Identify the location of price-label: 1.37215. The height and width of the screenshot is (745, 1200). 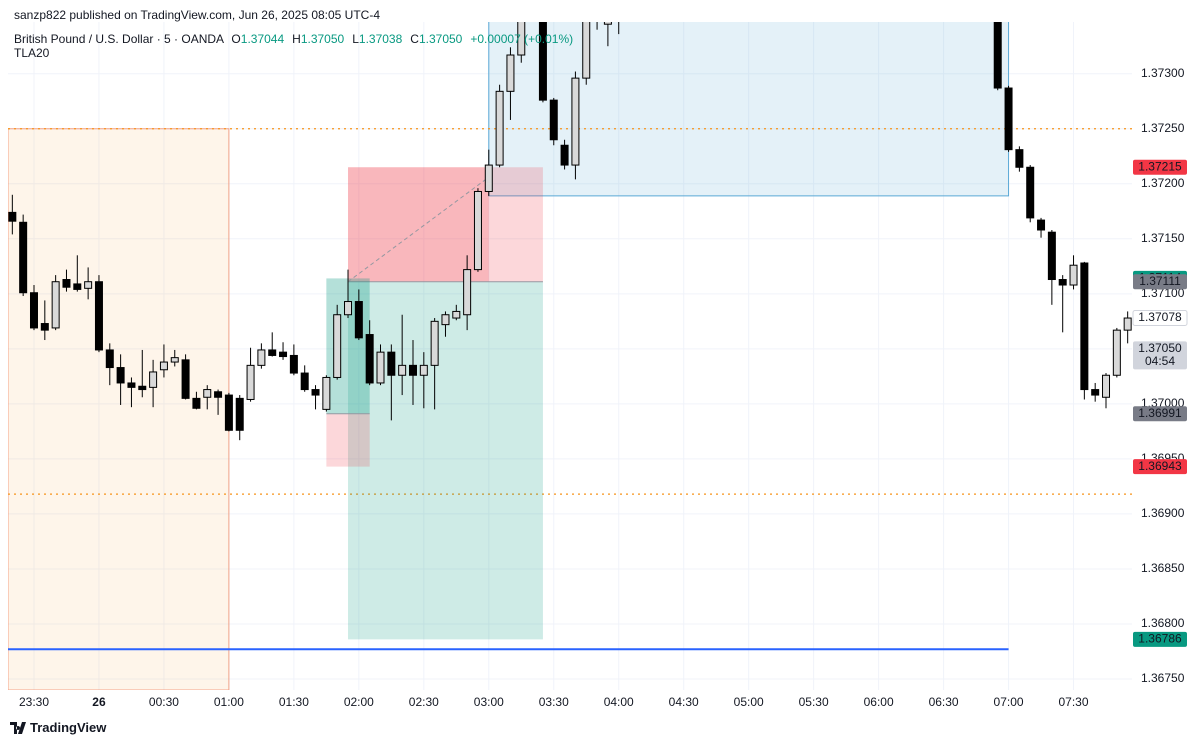
(1160, 166).